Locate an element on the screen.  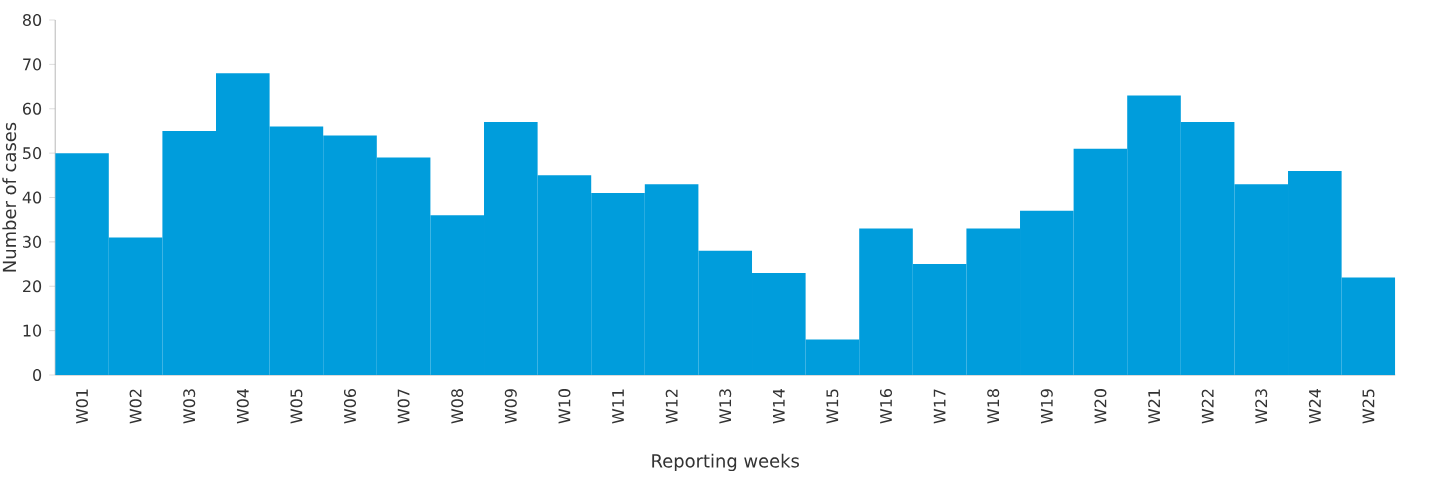
x-tick-label: W20 is located at coordinates (1100, 406).